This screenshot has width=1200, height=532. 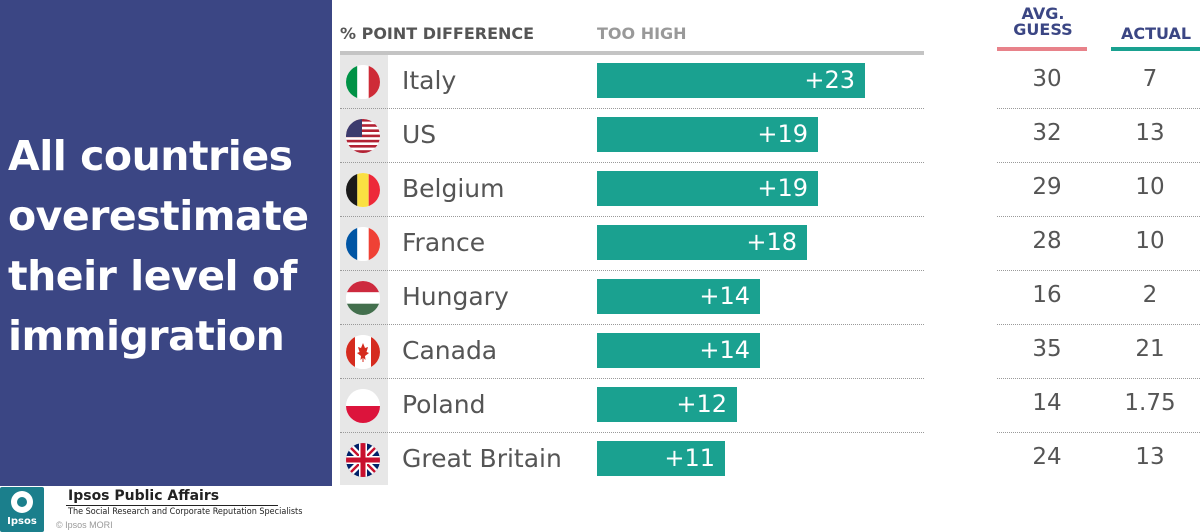 I want to click on category-label: US, so click(x=419, y=134).